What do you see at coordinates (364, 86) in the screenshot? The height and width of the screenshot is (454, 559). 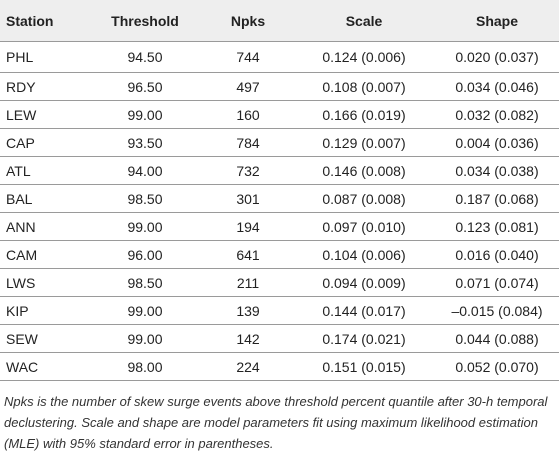 I see `cell-scale: 0.108 (0.007)` at bounding box center [364, 86].